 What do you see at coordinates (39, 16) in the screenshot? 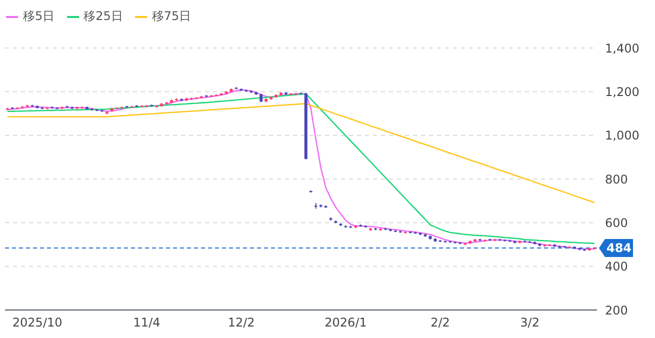
I see `legend-label: 移5日` at bounding box center [39, 16].